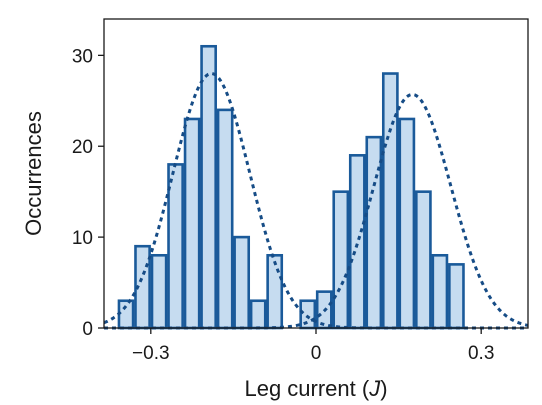 The height and width of the screenshot is (405, 542). What do you see at coordinates (151, 353) in the screenshot?
I see `x-tick-label: −0.3` at bounding box center [151, 353].